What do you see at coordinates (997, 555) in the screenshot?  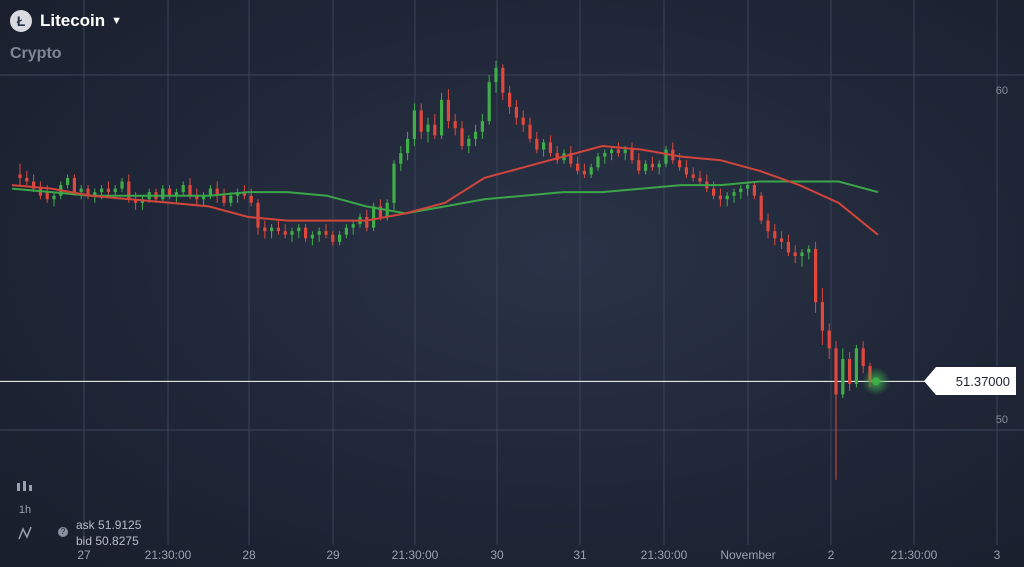 I see `x-tick-label: 3` at bounding box center [997, 555].